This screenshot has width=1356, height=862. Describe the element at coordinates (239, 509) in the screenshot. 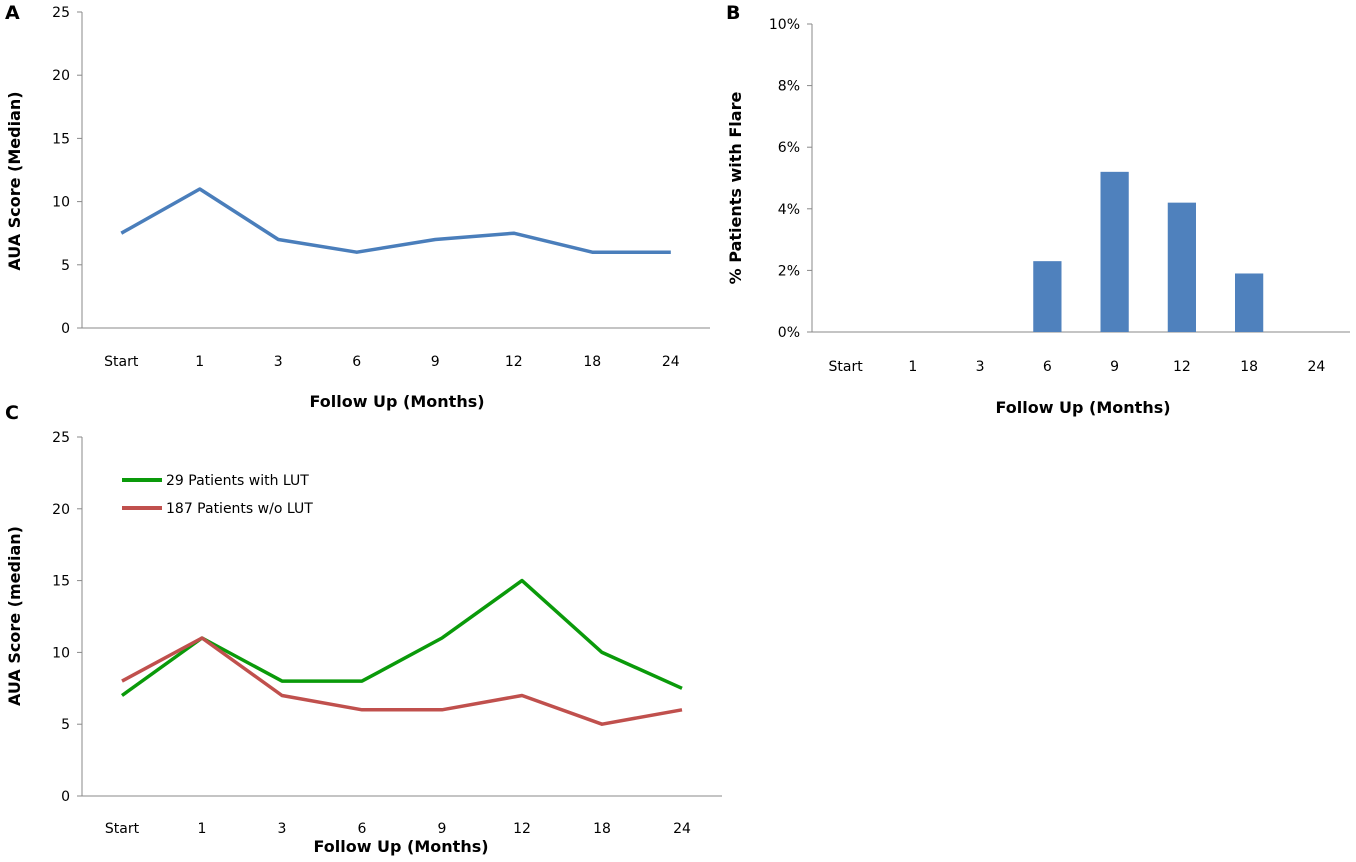

I see `legend-label-no-lut: 187 Patients w/o LUT` at that location.